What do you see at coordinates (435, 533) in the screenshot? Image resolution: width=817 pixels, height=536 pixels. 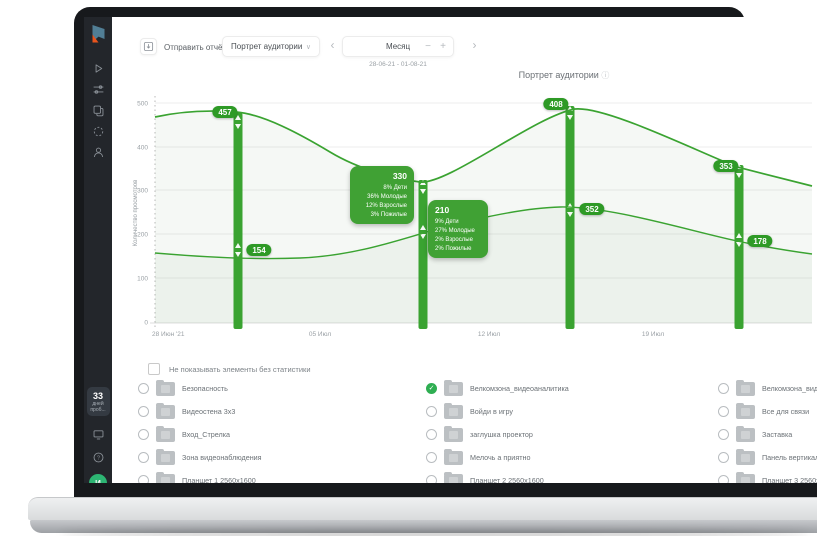 I see `laptop-shadow` at bounding box center [435, 533].